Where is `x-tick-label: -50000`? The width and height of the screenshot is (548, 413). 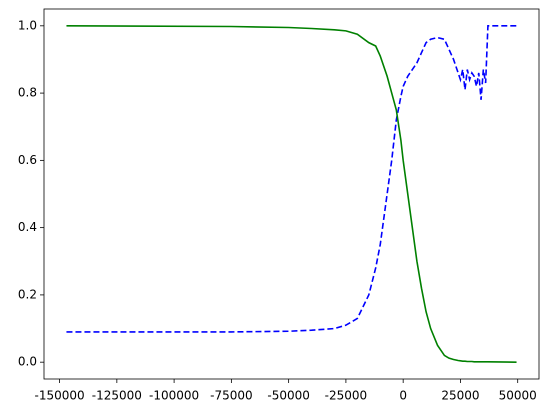
x-tick-label: -50000 is located at coordinates (288, 396).